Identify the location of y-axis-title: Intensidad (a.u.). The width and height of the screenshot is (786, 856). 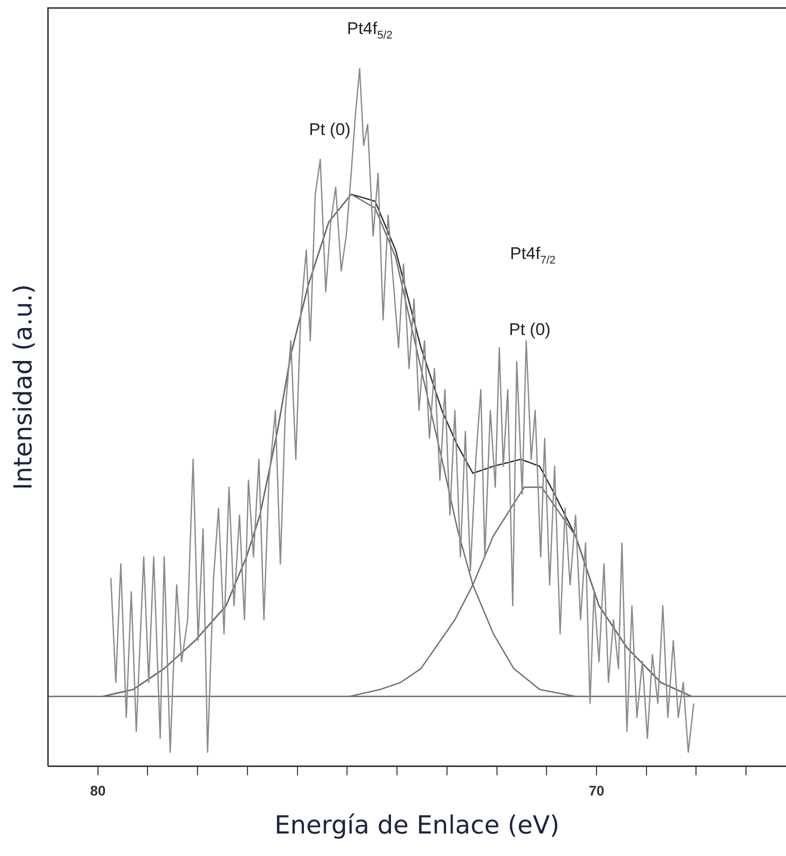
(23, 387).